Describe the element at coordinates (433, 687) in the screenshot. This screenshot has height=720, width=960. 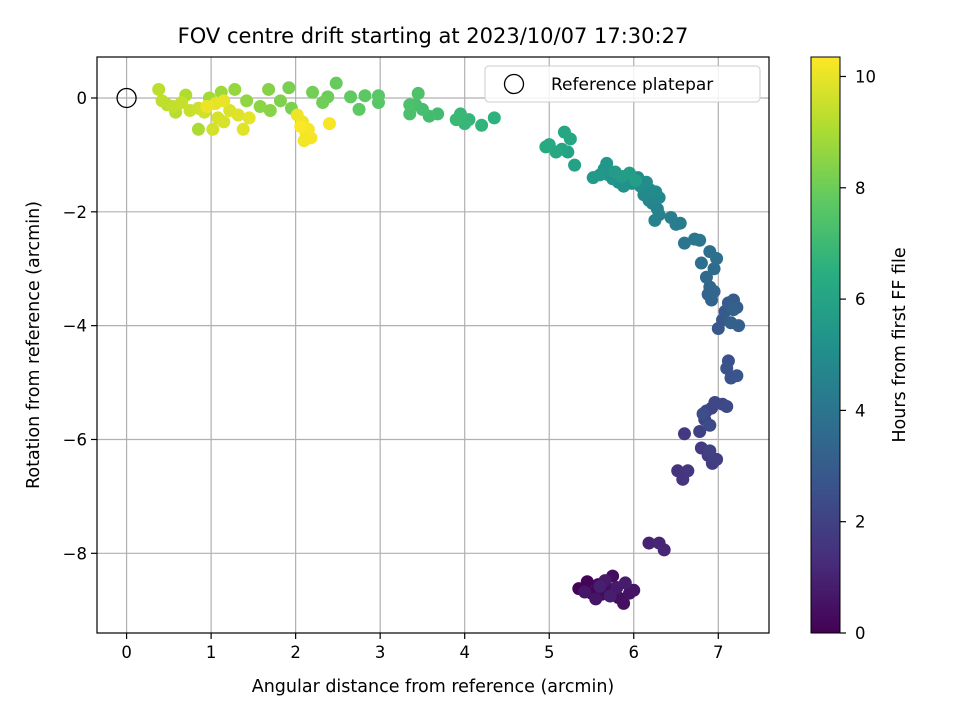
I see `x-axis-label: Angular distance from reference (arcmin)` at that location.